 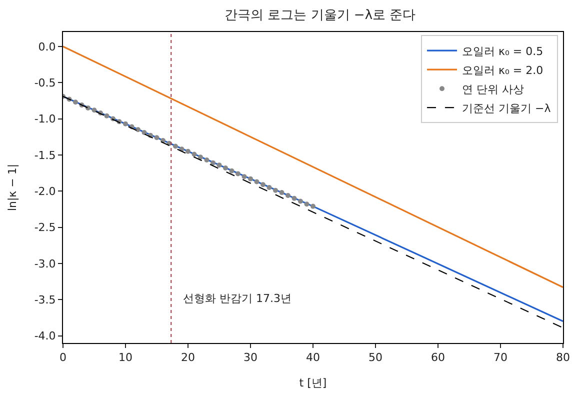 I want to click on y-axis-title: ln|κ − 1|, so click(x=12, y=188).